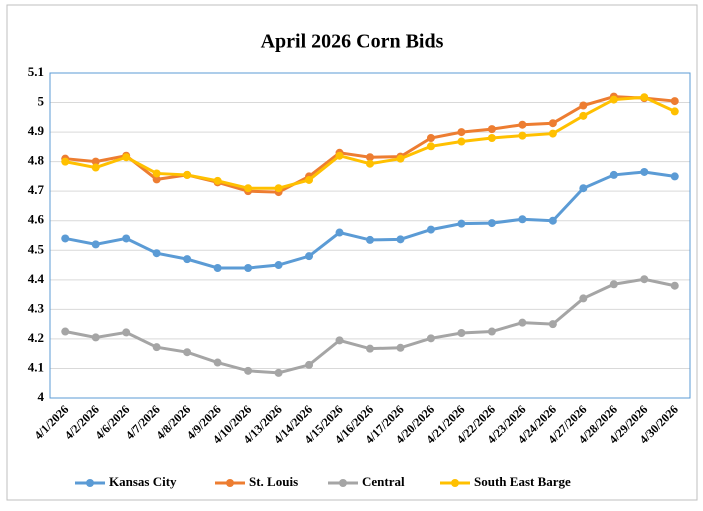 The height and width of the screenshot is (511, 703). I want to click on y-tick-label: 4.9, so click(36, 130).